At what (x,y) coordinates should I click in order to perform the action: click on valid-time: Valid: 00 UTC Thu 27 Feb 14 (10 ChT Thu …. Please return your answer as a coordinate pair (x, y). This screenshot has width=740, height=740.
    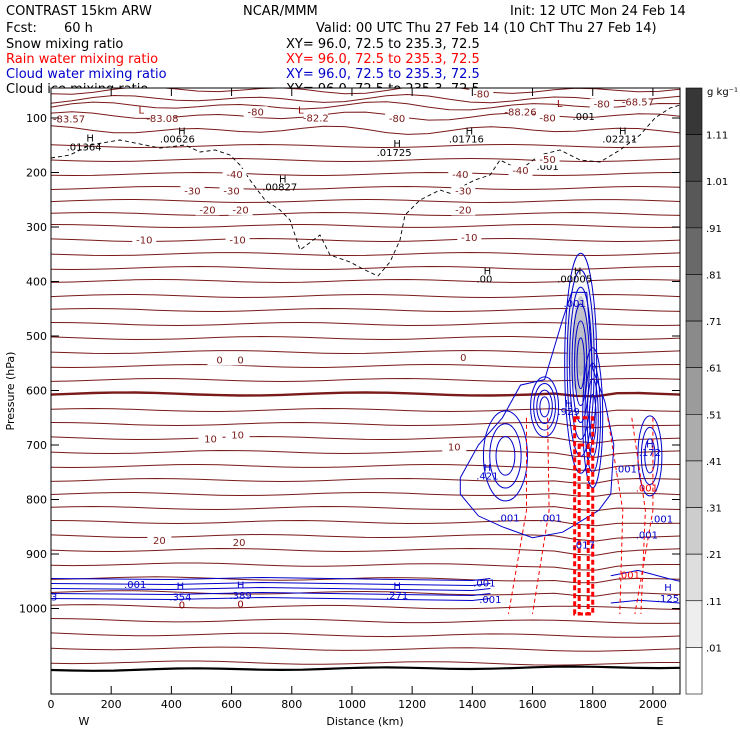
    Looking at the image, I should click on (486, 28).